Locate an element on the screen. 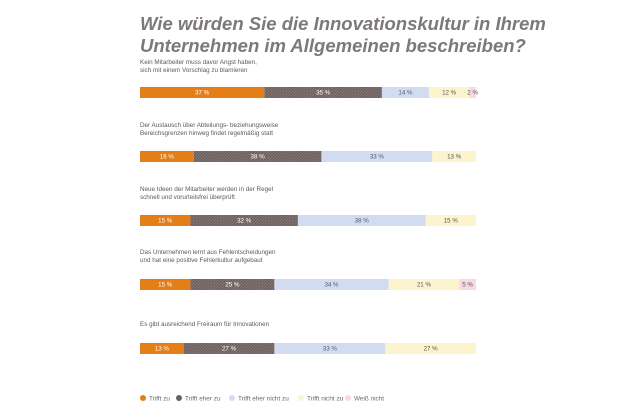 The height and width of the screenshot is (413, 620). bar-value-label: 35 % is located at coordinates (323, 93).